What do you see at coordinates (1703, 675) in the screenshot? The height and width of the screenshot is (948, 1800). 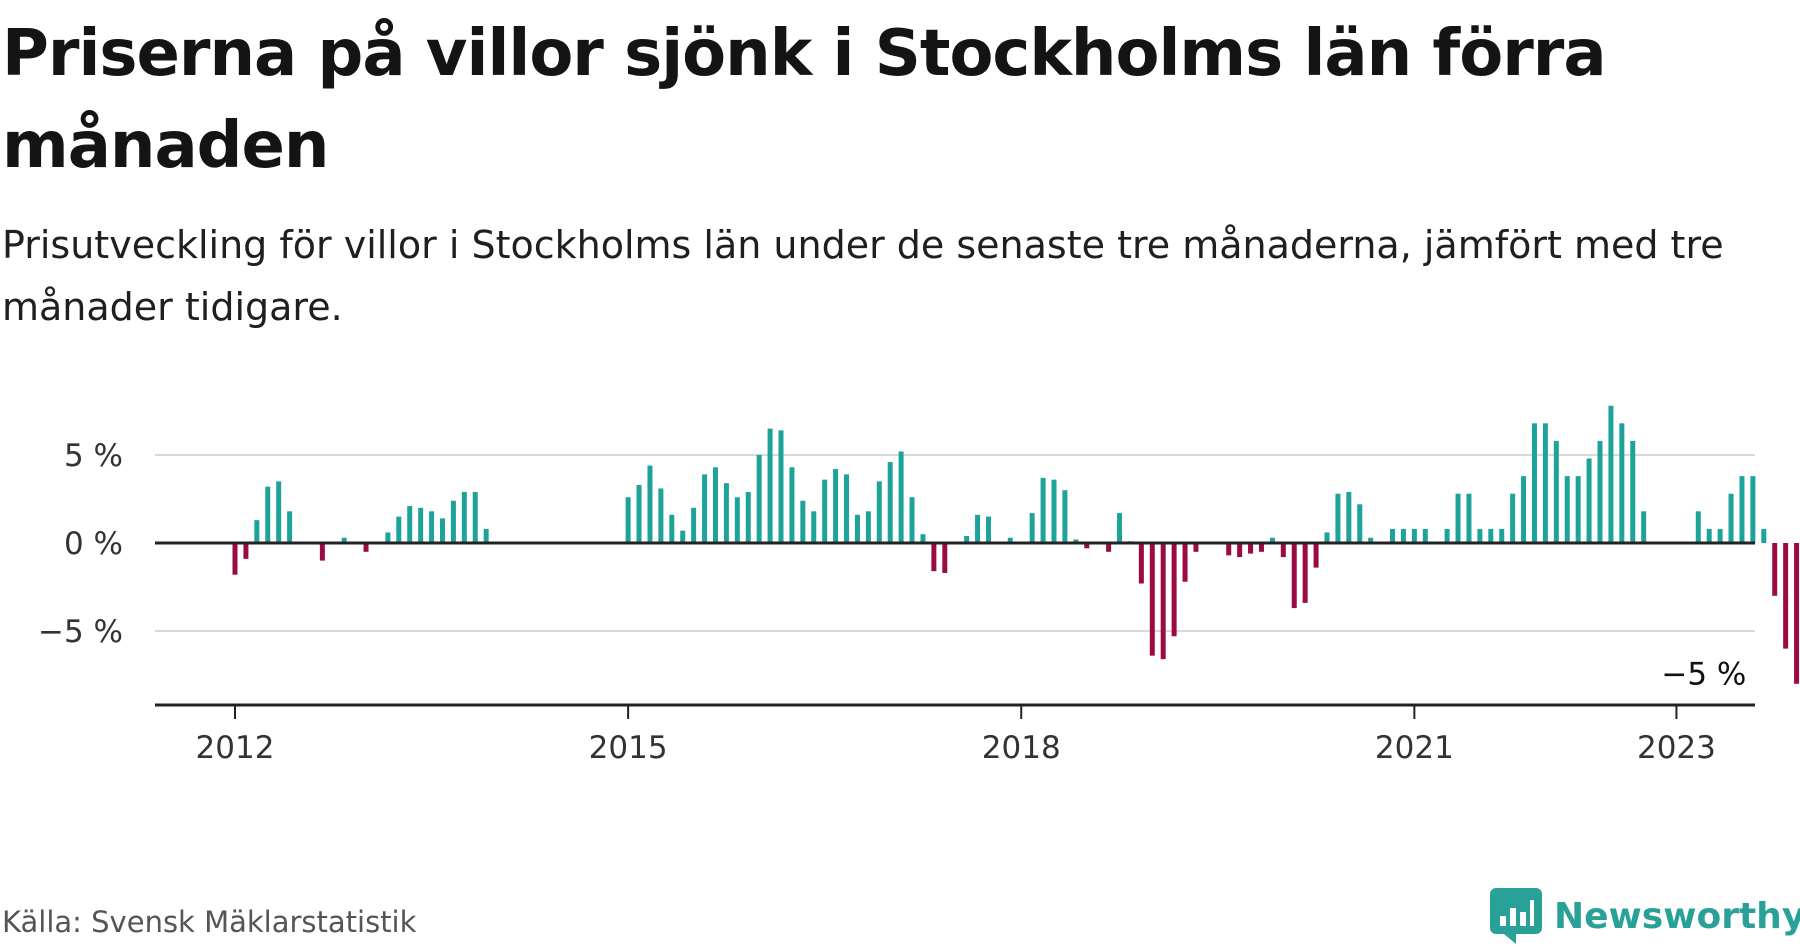 I see `annotation-halo: −5 %` at bounding box center [1703, 675].